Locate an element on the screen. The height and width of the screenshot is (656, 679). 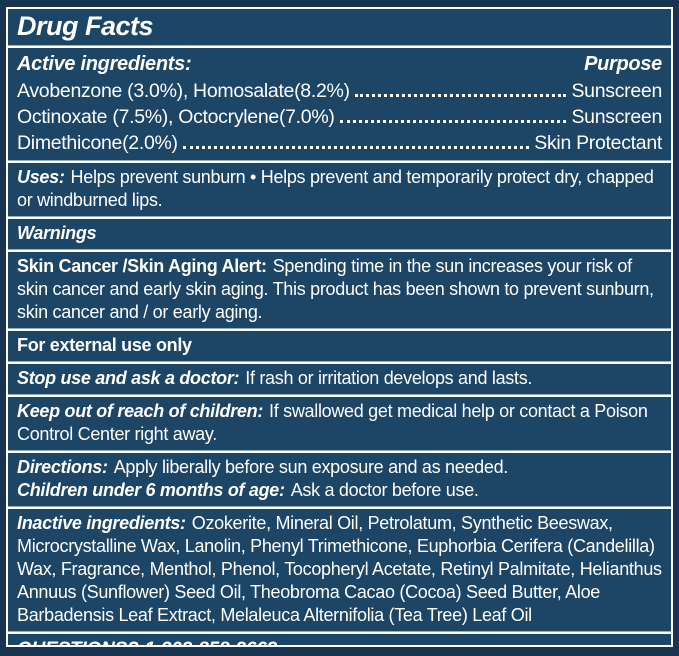
drug-facts-title-section: Drug Facts is located at coordinates (339, 27).